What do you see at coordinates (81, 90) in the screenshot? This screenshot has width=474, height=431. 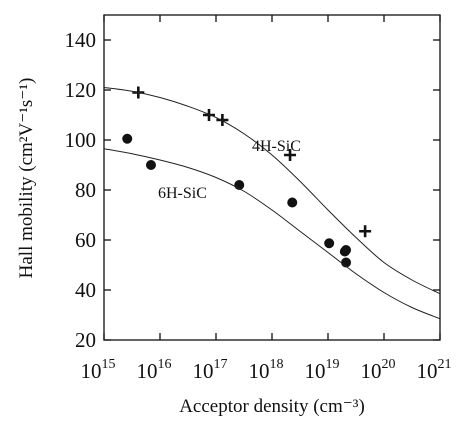 I see `y-tick-label: 120` at bounding box center [81, 90].